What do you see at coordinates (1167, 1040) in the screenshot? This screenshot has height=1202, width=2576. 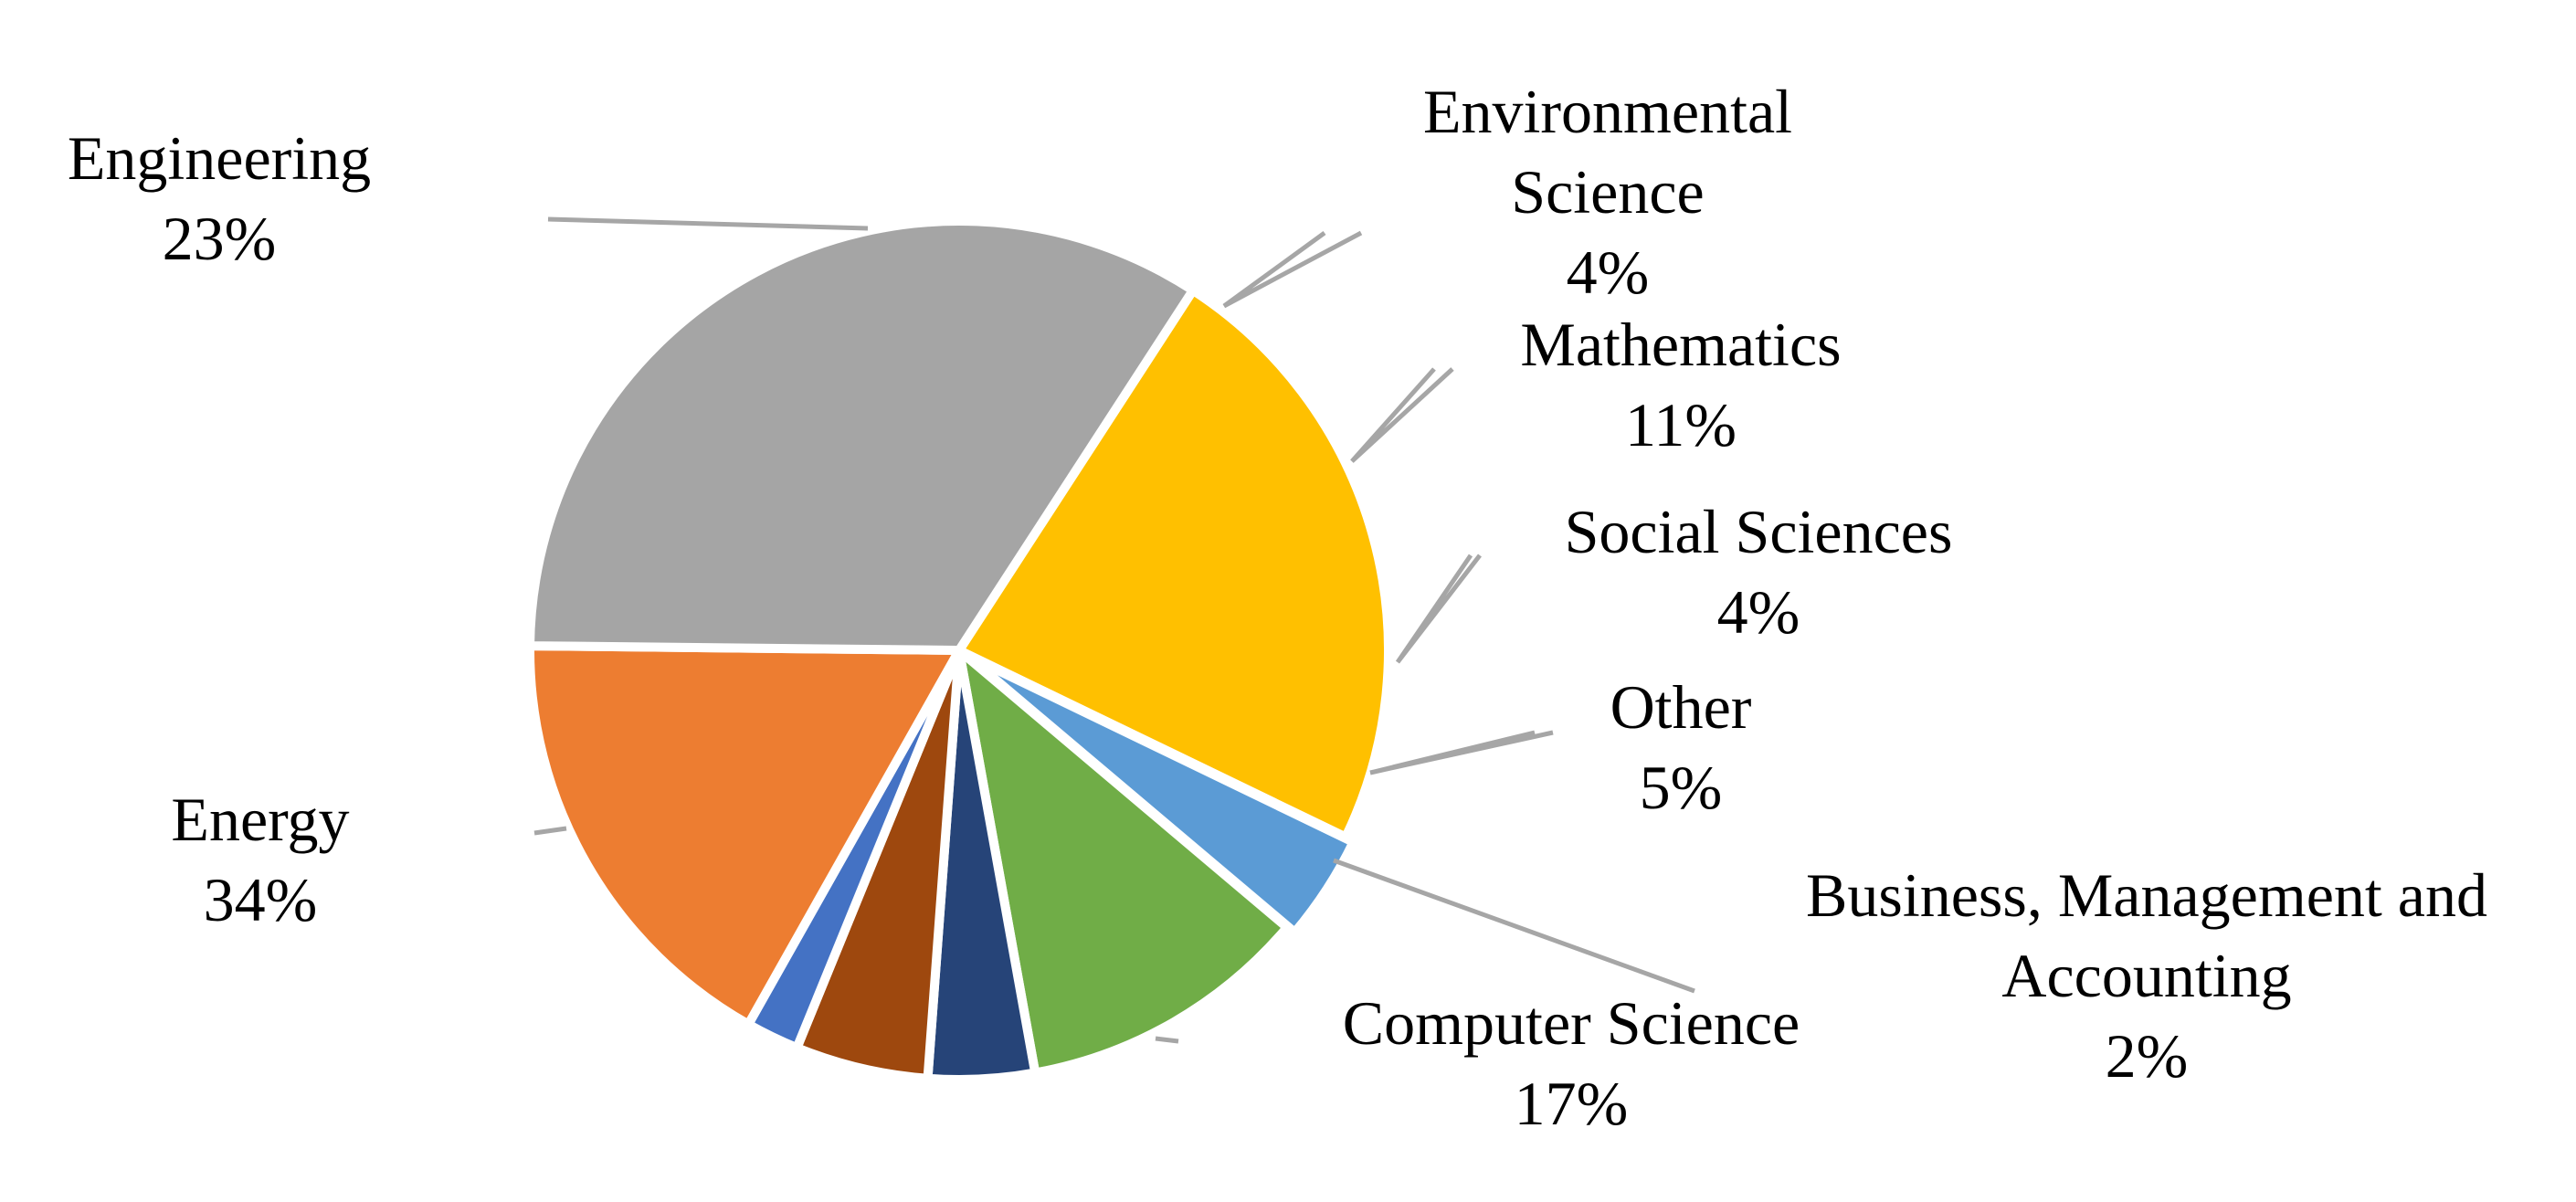 I see `leader-line-computer-science` at bounding box center [1167, 1040].